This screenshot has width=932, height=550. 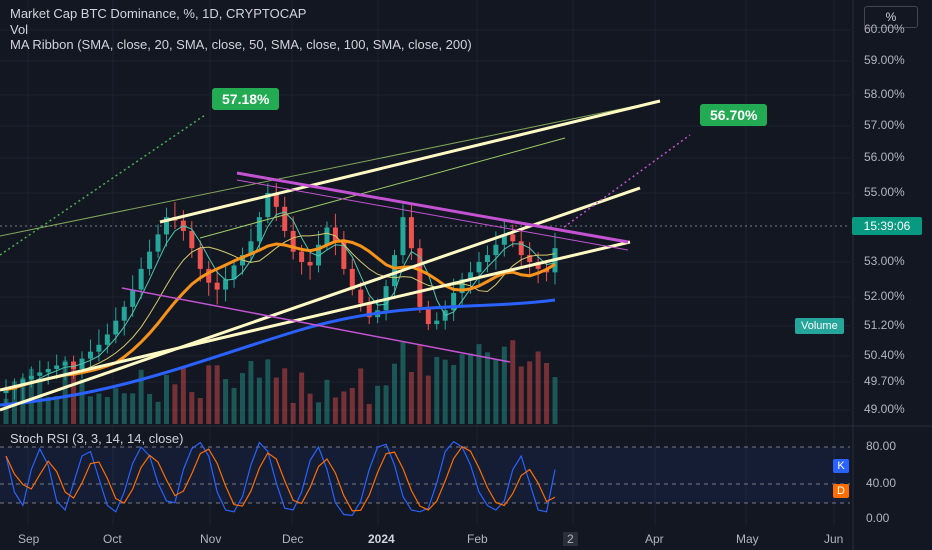 I want to click on time-tick-label: May, so click(x=747, y=539).